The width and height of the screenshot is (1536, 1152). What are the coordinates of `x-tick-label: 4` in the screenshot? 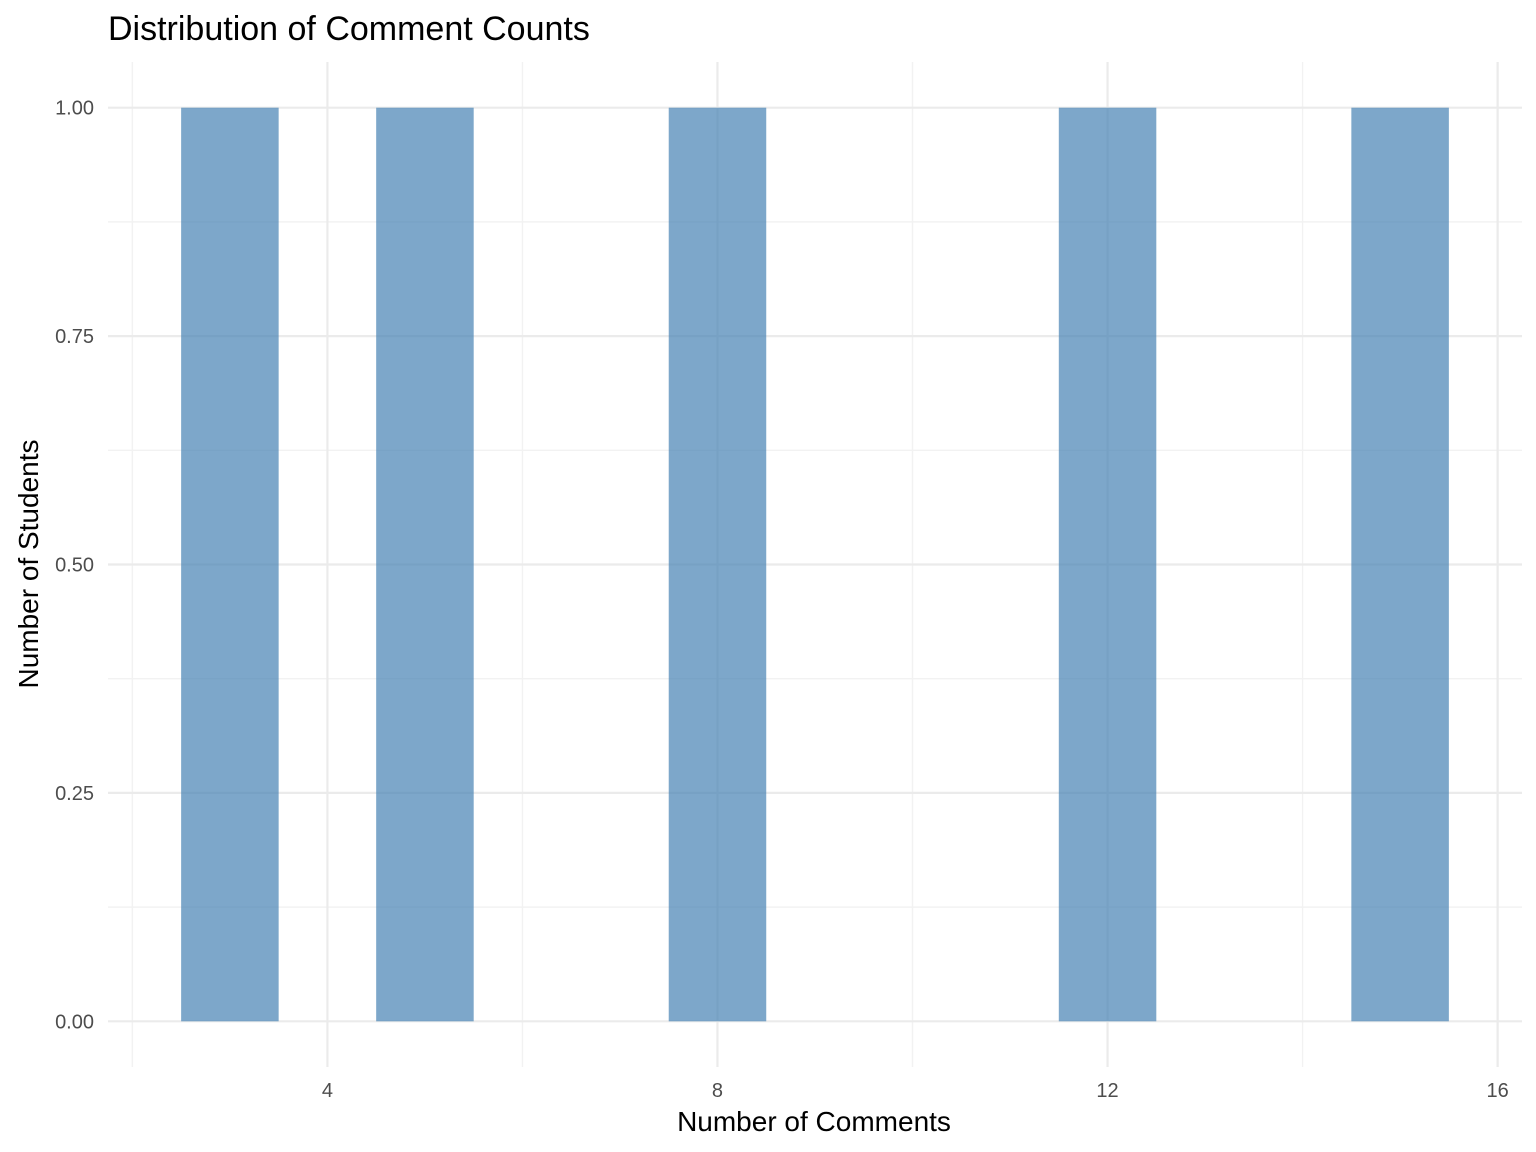 It's located at (327, 1091).